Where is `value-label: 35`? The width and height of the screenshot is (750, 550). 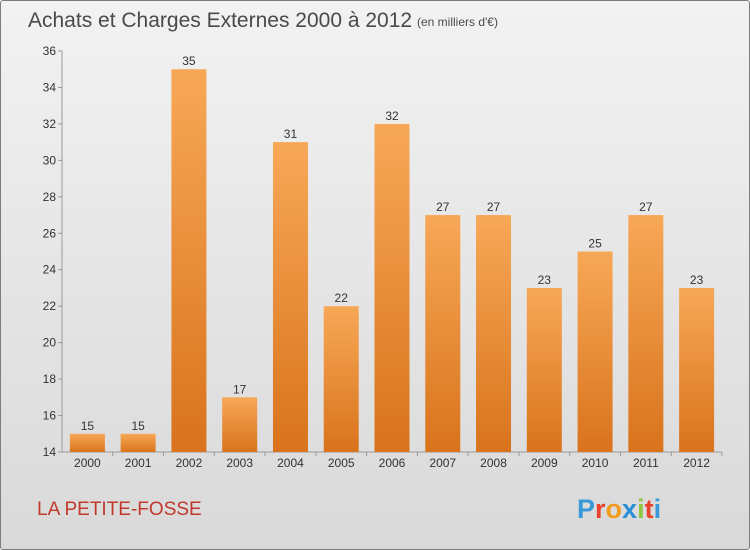 value-label: 35 is located at coordinates (189, 61).